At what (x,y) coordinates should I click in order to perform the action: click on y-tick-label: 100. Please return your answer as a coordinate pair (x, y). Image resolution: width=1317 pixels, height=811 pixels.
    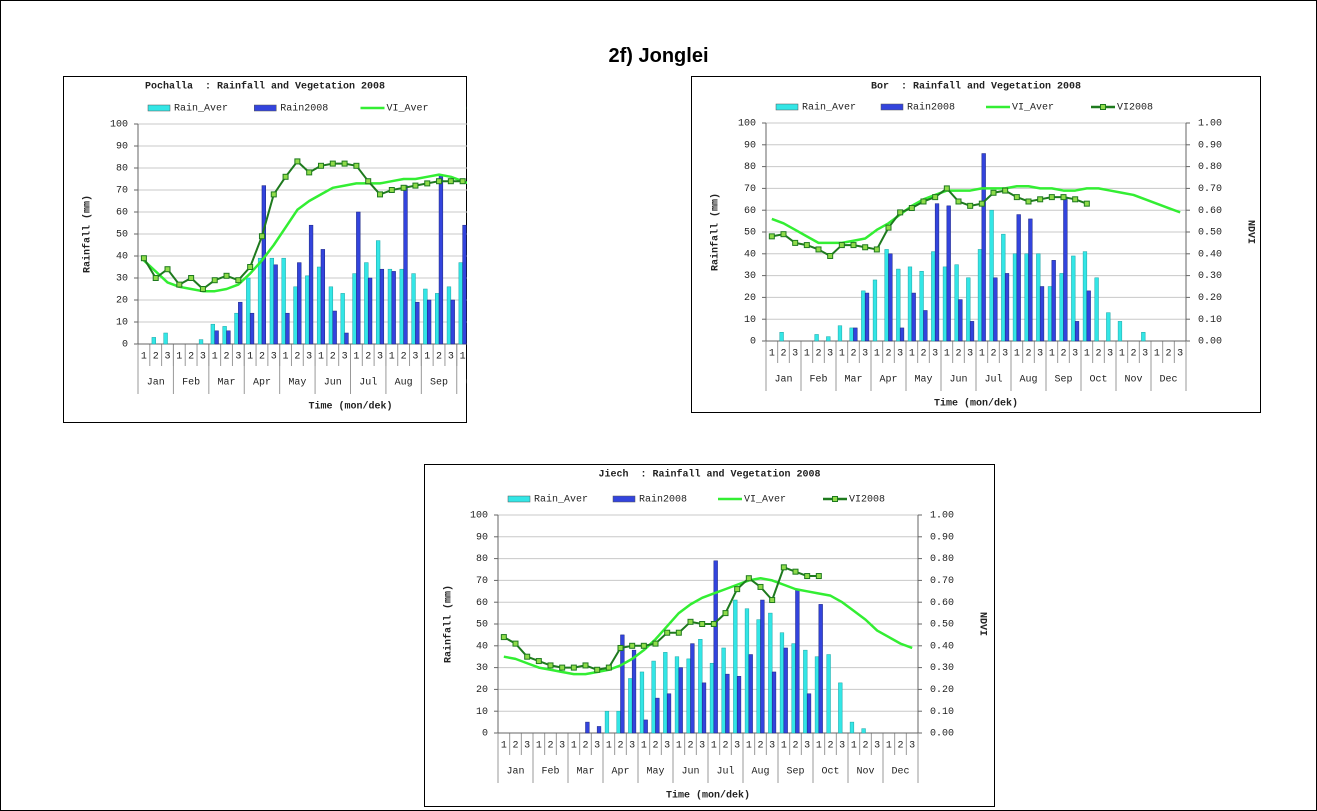
    Looking at the image, I should click on (119, 125).